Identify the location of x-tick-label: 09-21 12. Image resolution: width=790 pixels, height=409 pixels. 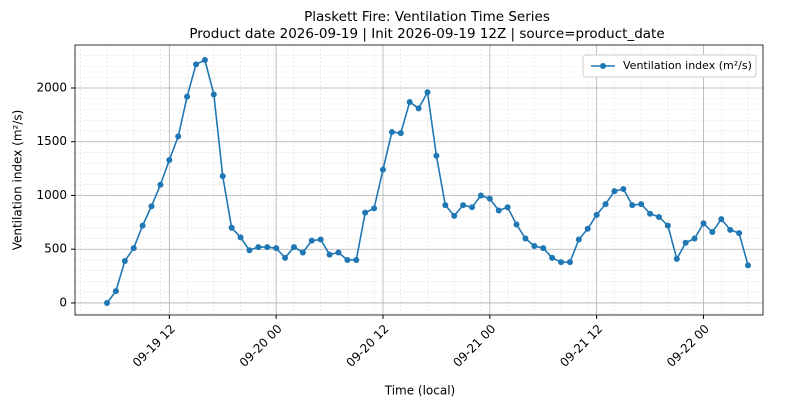
(581, 346).